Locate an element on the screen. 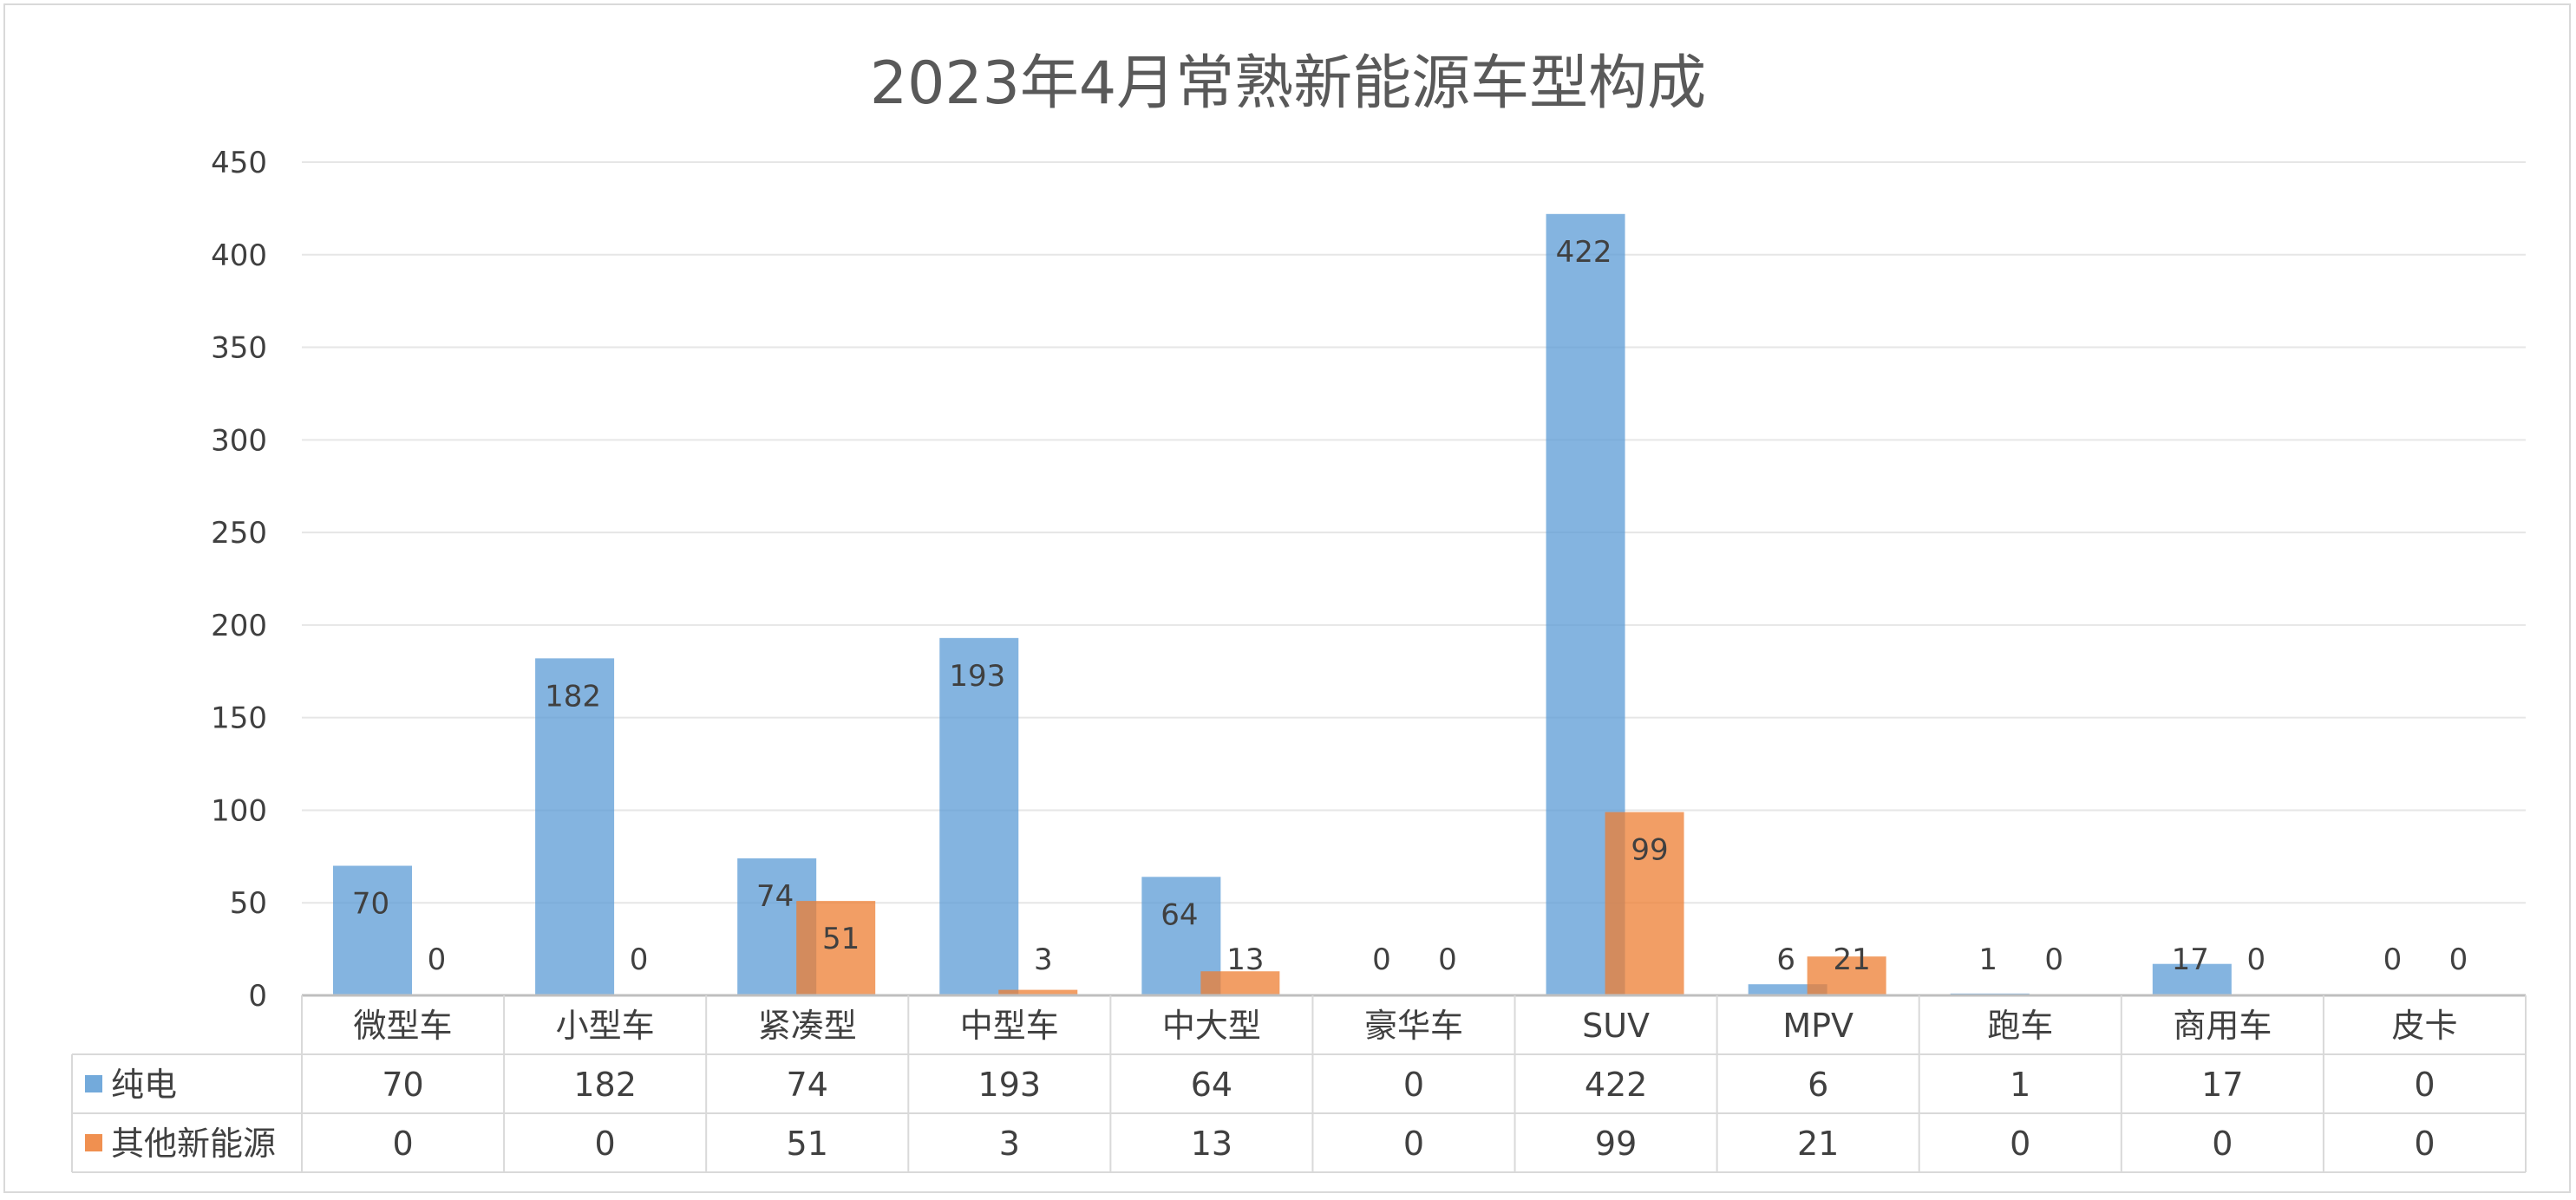 The width and height of the screenshot is (2576, 1200). y-tick-label: 400 is located at coordinates (239, 255).